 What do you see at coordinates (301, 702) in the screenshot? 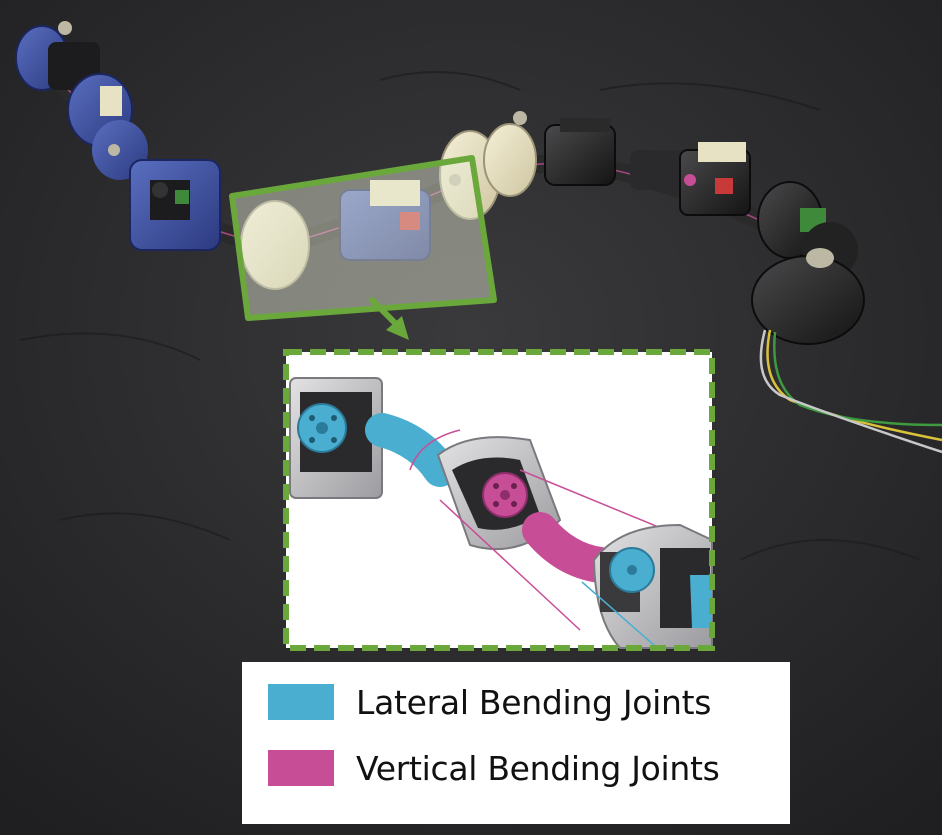
I see `legend-swatch-lateral` at bounding box center [301, 702].